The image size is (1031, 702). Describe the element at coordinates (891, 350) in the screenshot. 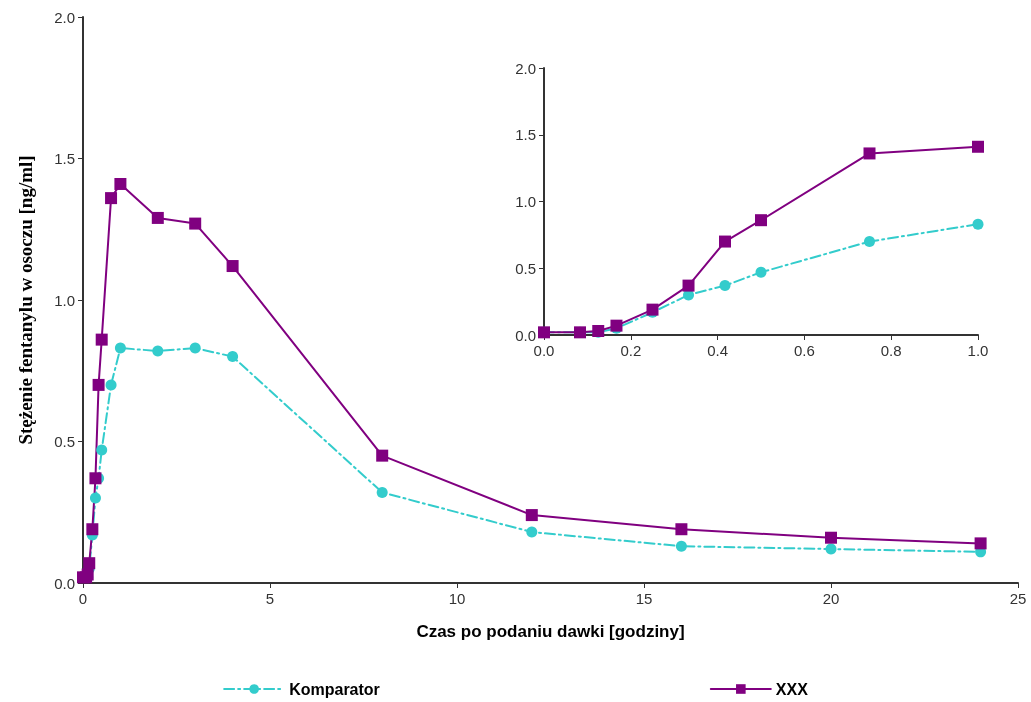

I see `x-tick-label: 0.8` at that location.